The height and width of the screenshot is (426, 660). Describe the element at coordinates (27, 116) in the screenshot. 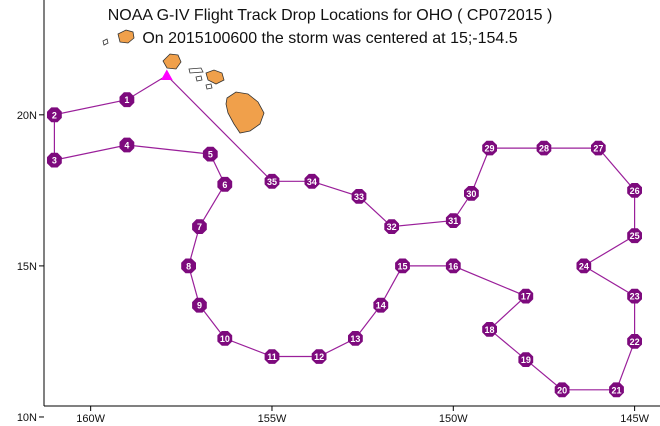

I see `y-tick-label: 20N` at that location.